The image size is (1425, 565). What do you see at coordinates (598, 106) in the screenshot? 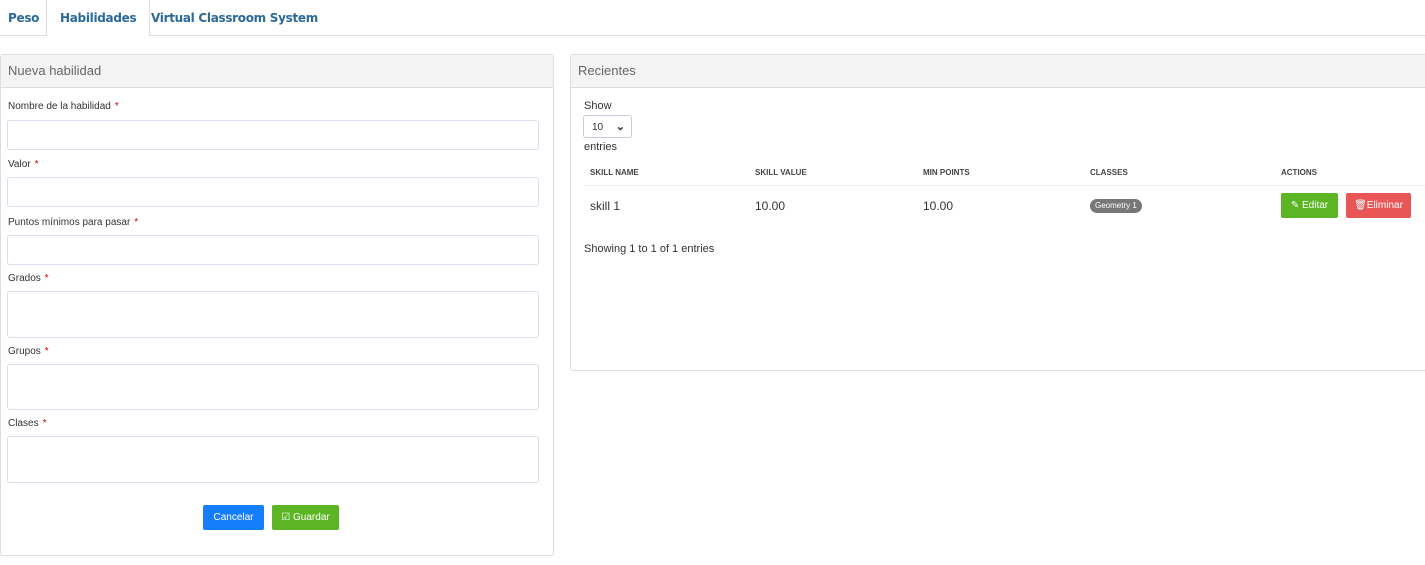
I see `show-label: Show` at bounding box center [598, 106].